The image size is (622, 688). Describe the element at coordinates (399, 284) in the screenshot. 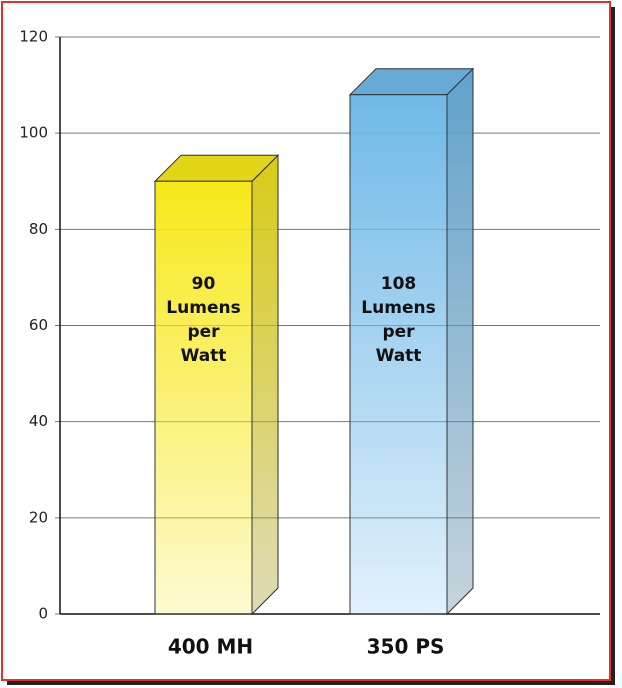

I see `data-label: 108` at that location.